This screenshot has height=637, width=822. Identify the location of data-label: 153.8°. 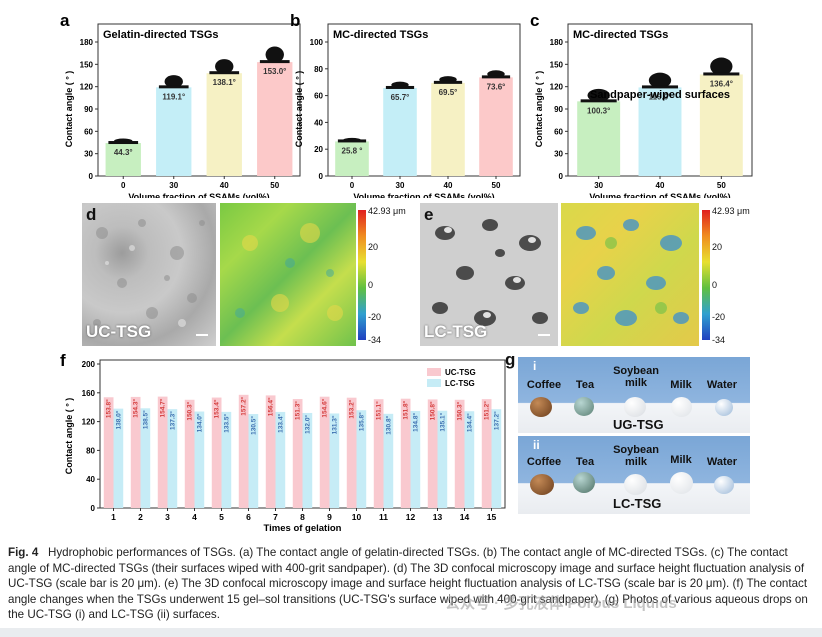
(109, 408).